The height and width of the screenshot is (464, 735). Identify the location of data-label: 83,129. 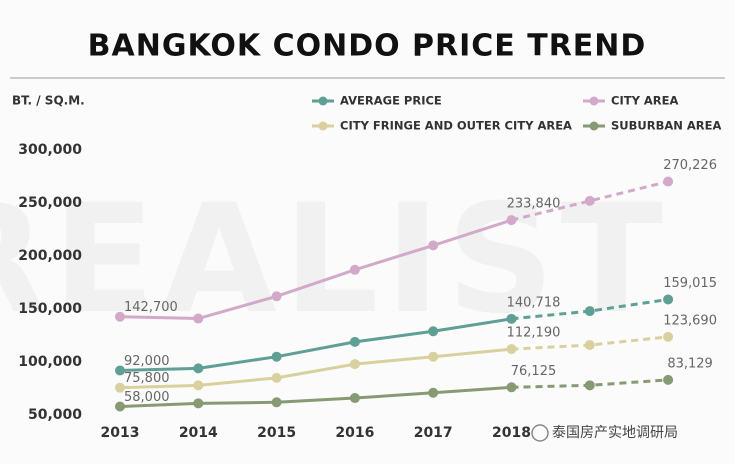
(690, 363).